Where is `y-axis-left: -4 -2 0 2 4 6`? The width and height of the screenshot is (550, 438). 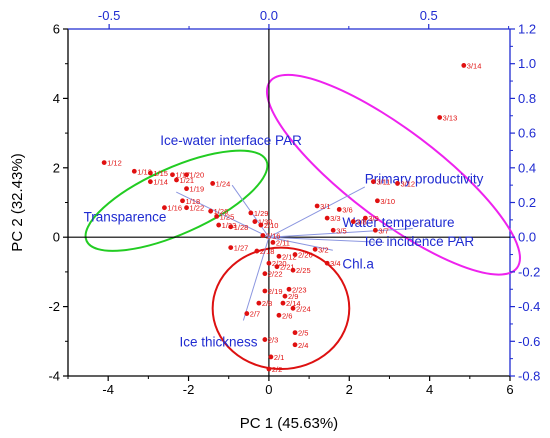 y-axis-left: -4 -2 0 2 4 6 is located at coordinates (58, 203).